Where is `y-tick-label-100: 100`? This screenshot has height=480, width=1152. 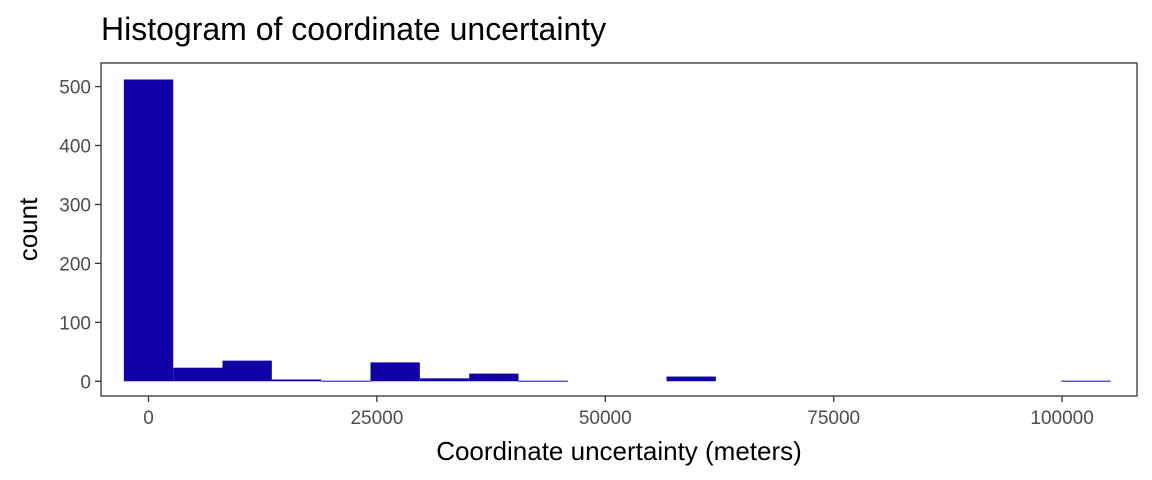 y-tick-label-100: 100 is located at coordinates (75, 323).